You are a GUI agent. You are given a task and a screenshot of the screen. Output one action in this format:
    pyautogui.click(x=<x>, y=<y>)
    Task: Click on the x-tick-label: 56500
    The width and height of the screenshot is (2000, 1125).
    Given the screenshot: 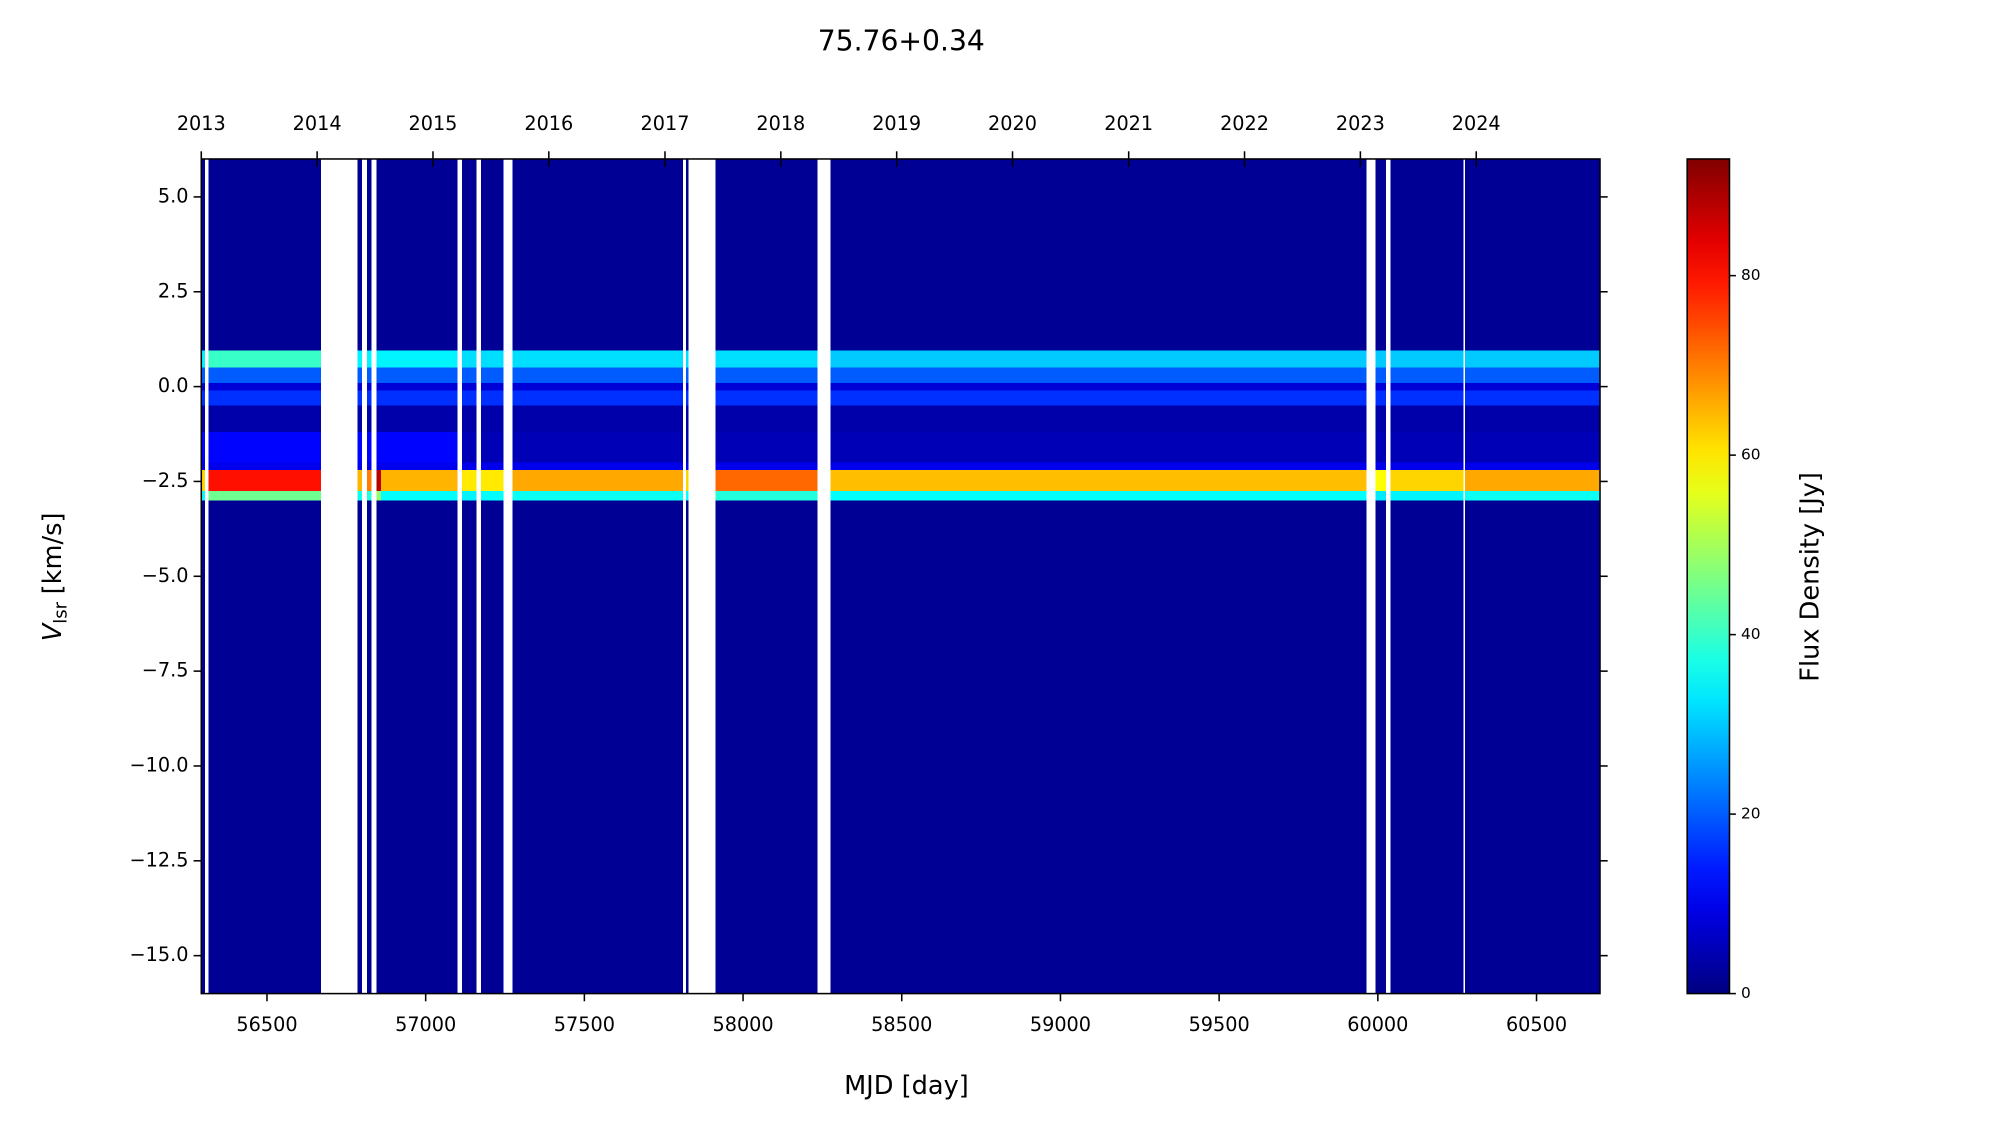 What is the action you would take?
    pyautogui.click(x=266, y=1024)
    